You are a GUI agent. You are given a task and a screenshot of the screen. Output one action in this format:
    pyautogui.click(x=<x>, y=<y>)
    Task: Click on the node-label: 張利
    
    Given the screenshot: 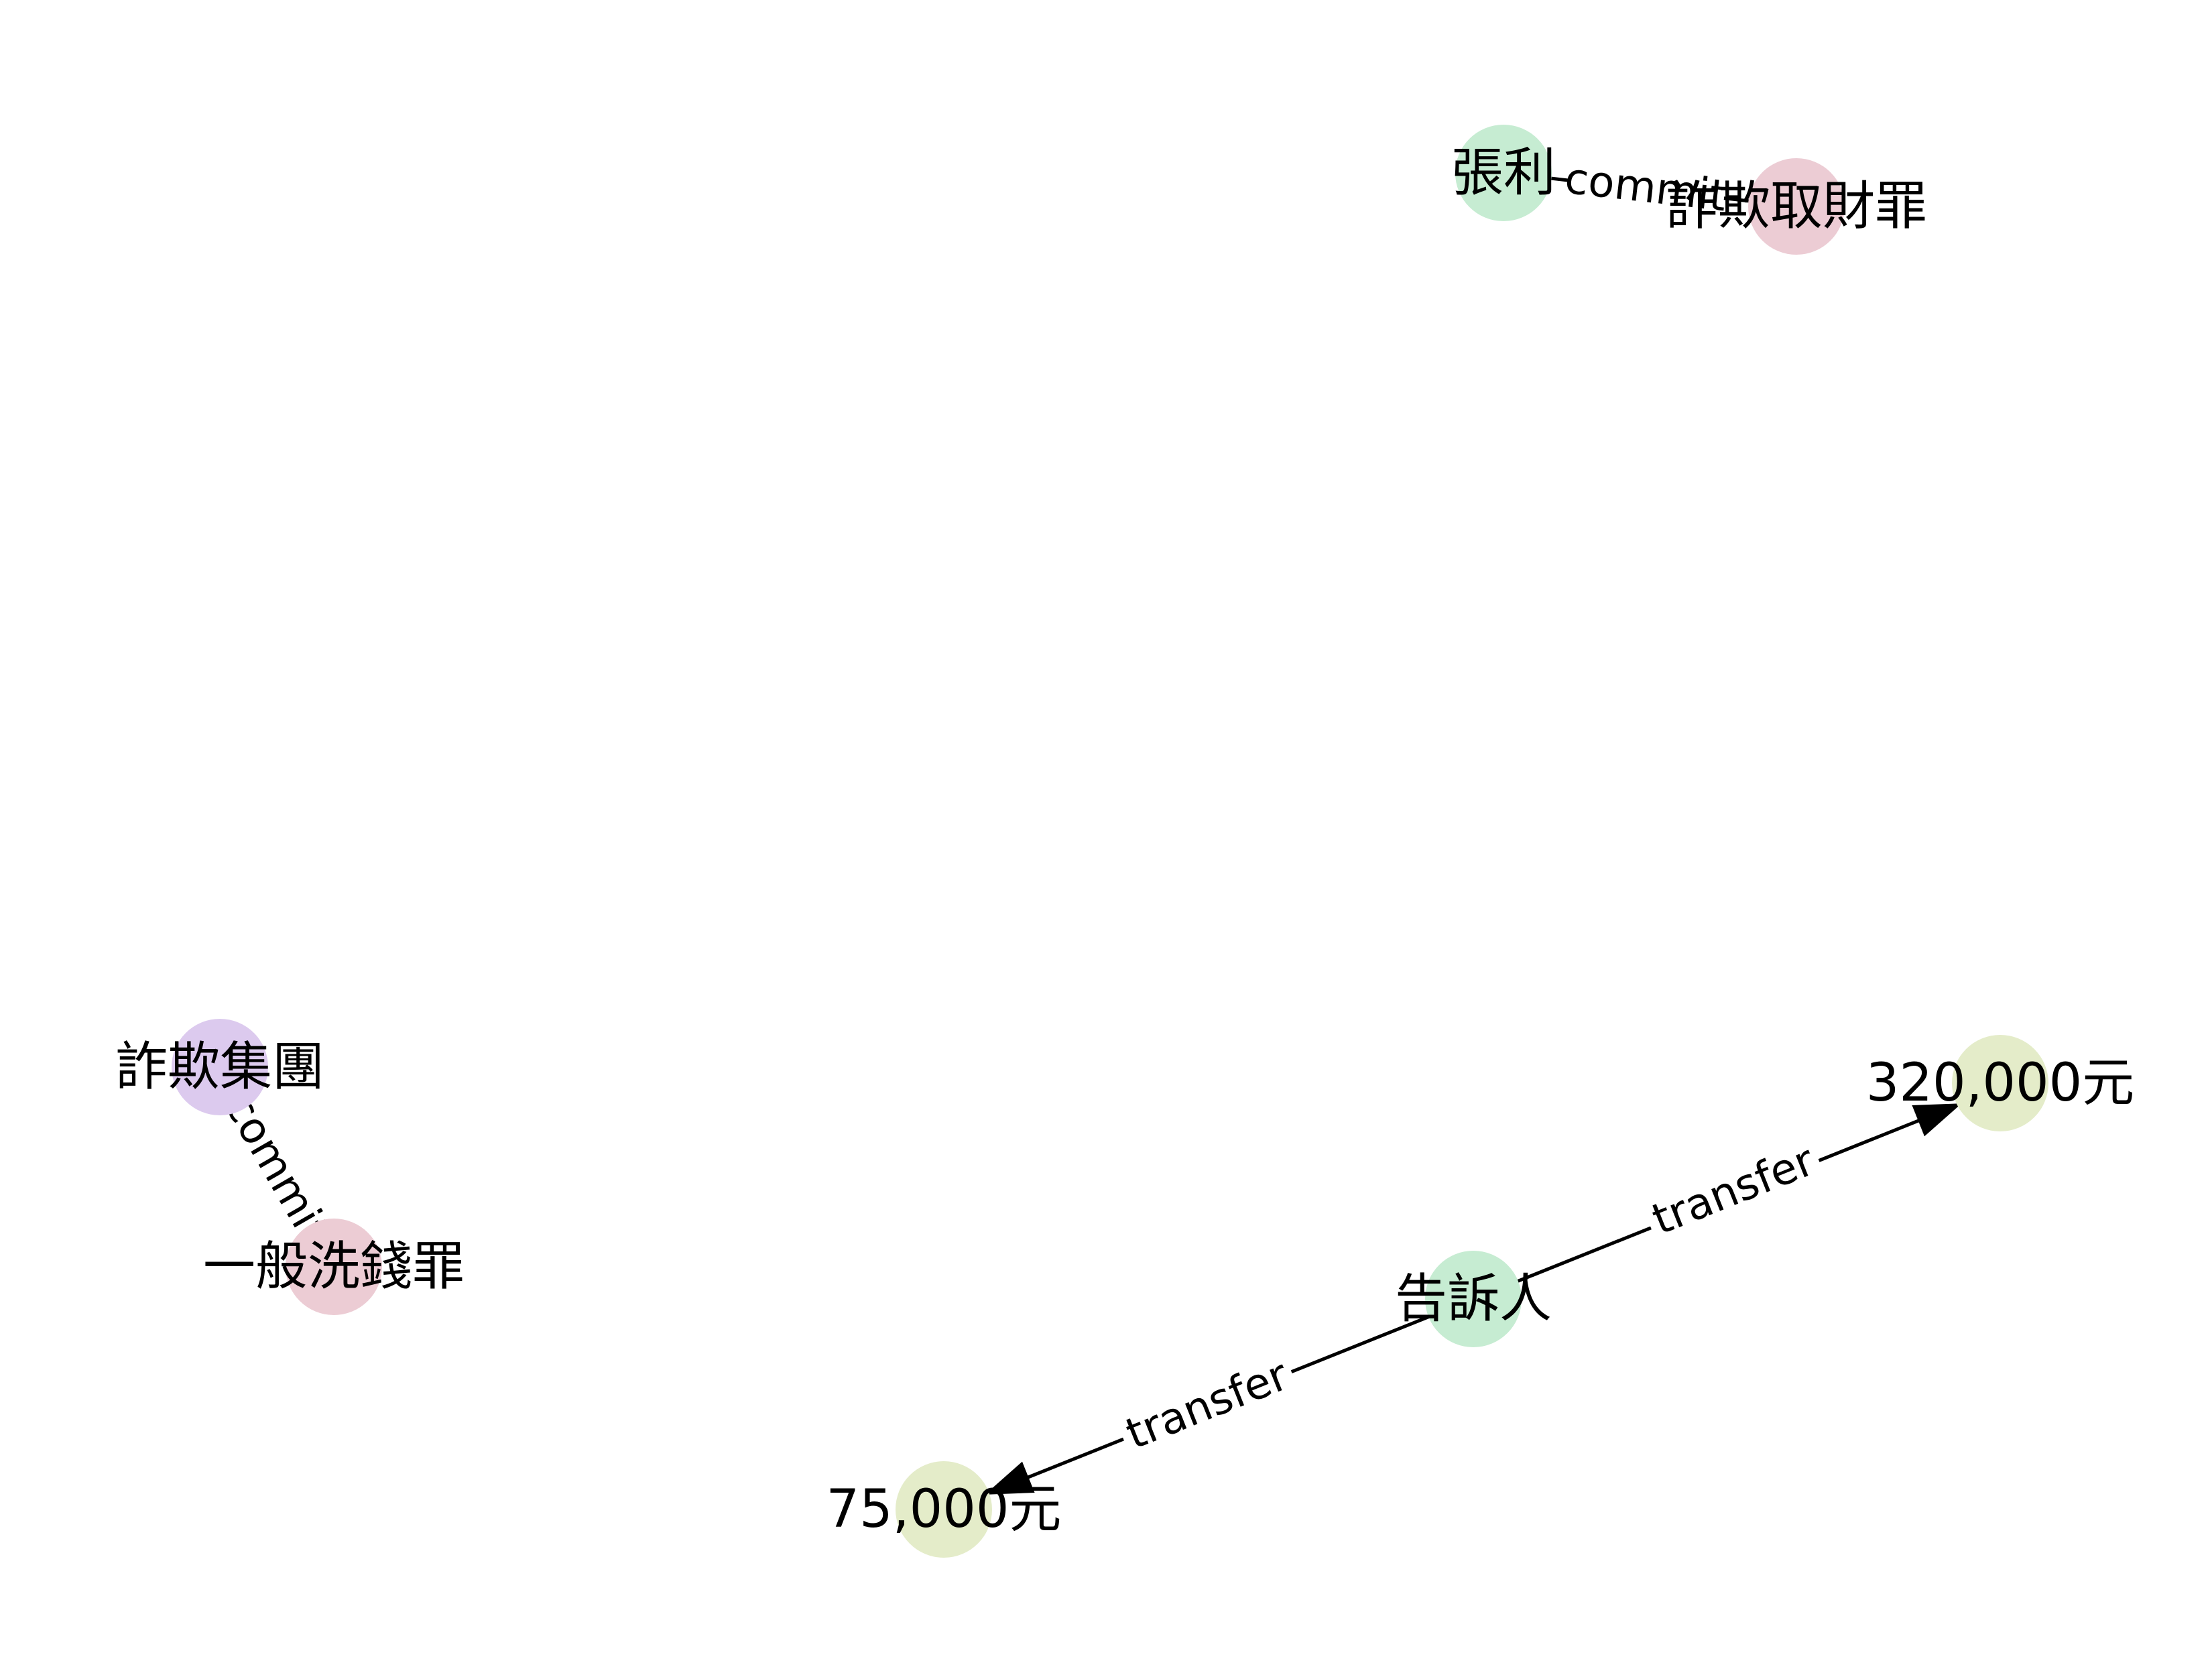 What is the action you would take?
    pyautogui.click(x=1503, y=173)
    